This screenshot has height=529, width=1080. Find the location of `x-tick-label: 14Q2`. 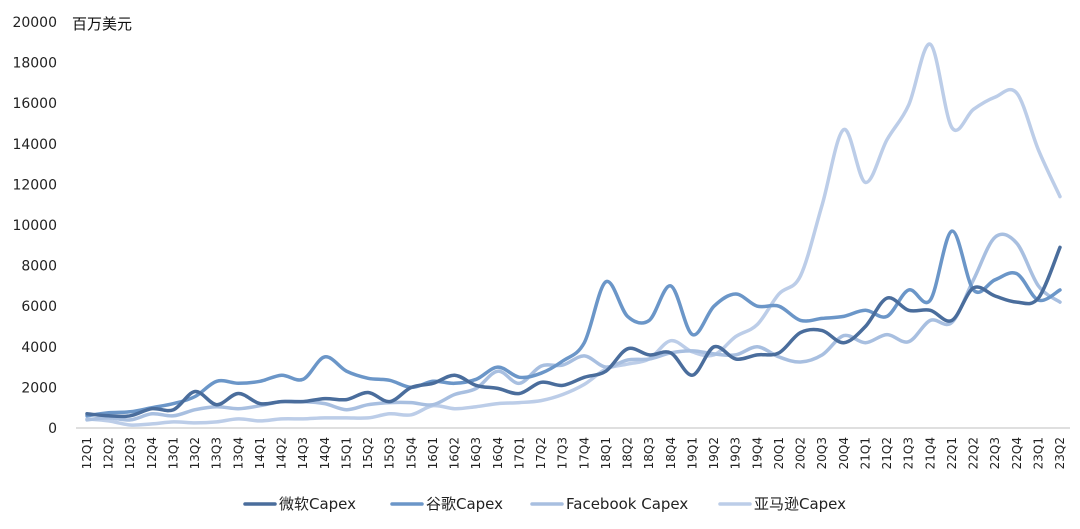

x-tick-label: 14Q2 is located at coordinates (282, 453).